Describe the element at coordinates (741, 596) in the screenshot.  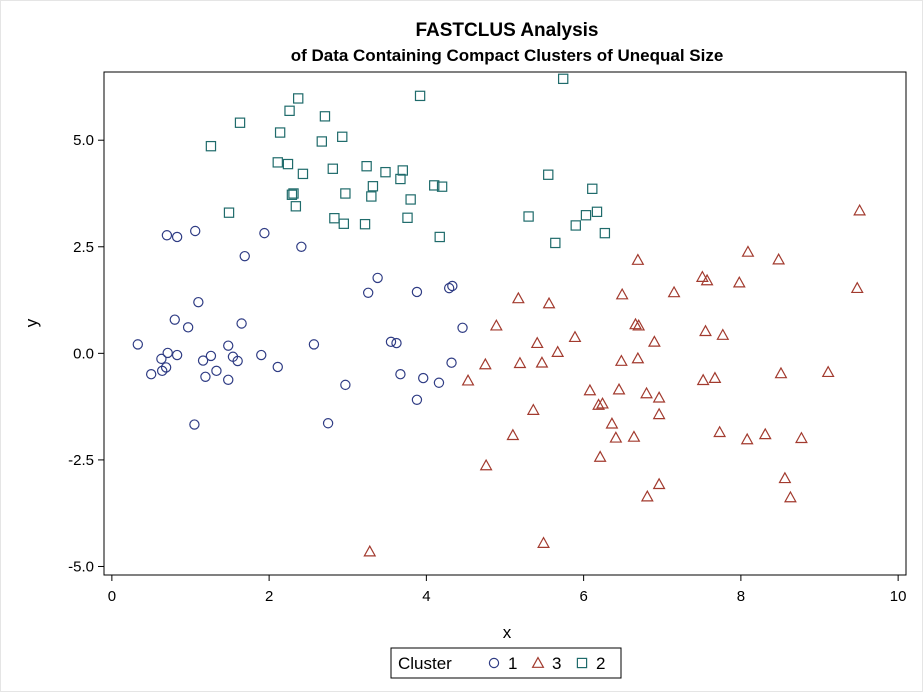
I see `x-tick-label: 8` at that location.